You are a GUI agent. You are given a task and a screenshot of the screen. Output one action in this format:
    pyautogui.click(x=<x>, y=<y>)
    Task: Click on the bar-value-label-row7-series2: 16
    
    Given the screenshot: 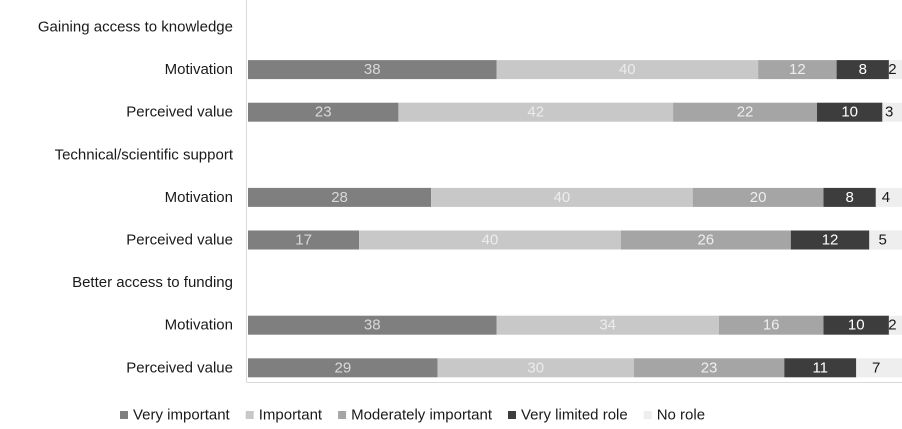 What is the action you would take?
    pyautogui.click(x=771, y=325)
    